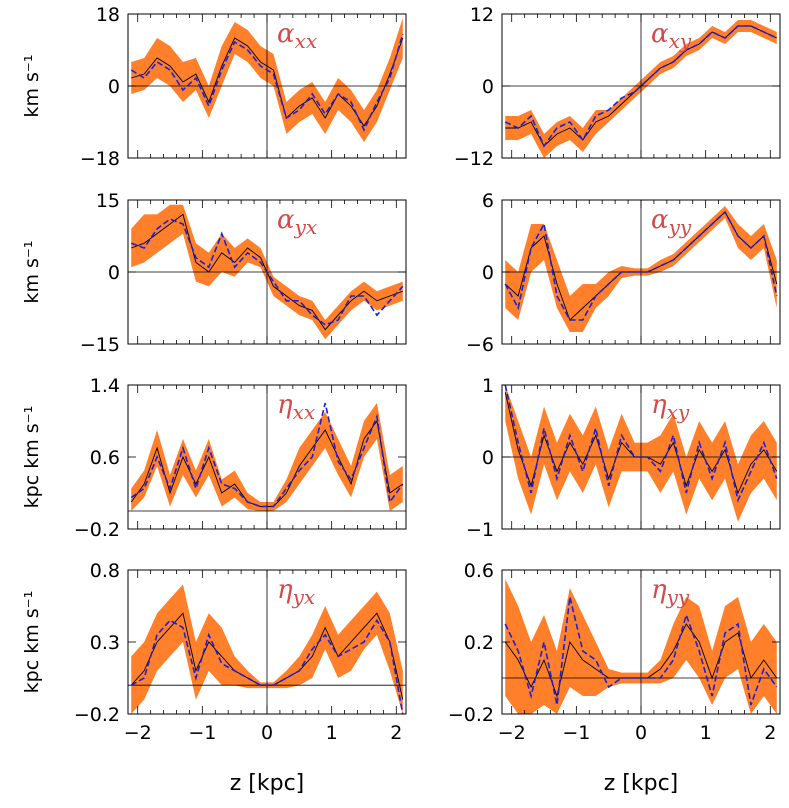  Describe the element at coordinates (482, 15) in the screenshot. I see `y-tick-label: 12` at that location.